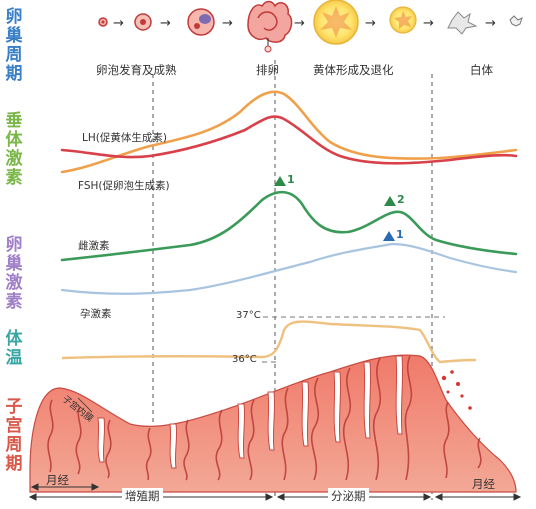 The height and width of the screenshot is (509, 536). Describe the element at coordinates (136, 70) in the screenshot. I see `stage-follicle-development: 卵泡发育及成熟` at that location.